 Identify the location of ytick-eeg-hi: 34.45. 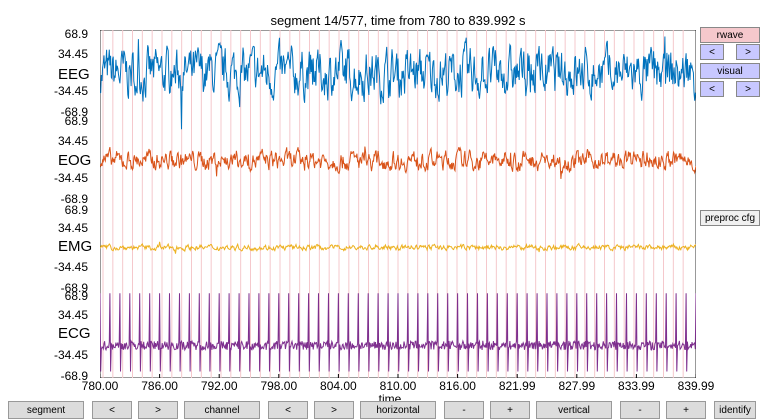
(72, 54).